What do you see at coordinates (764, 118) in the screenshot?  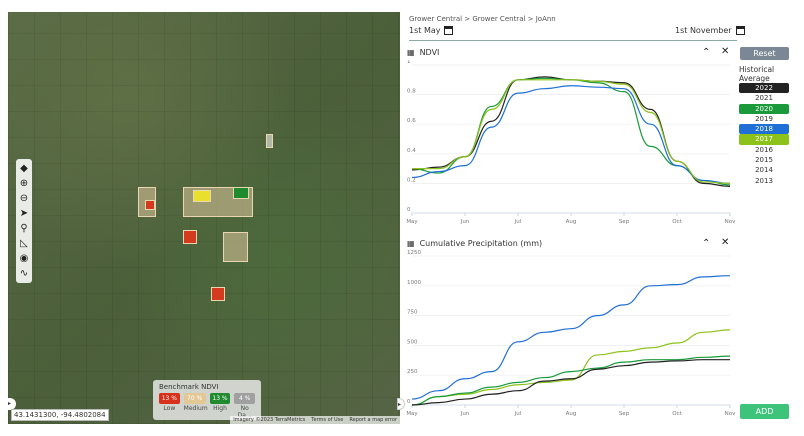 I see `year-toggle-2019: 2019` at bounding box center [764, 118].